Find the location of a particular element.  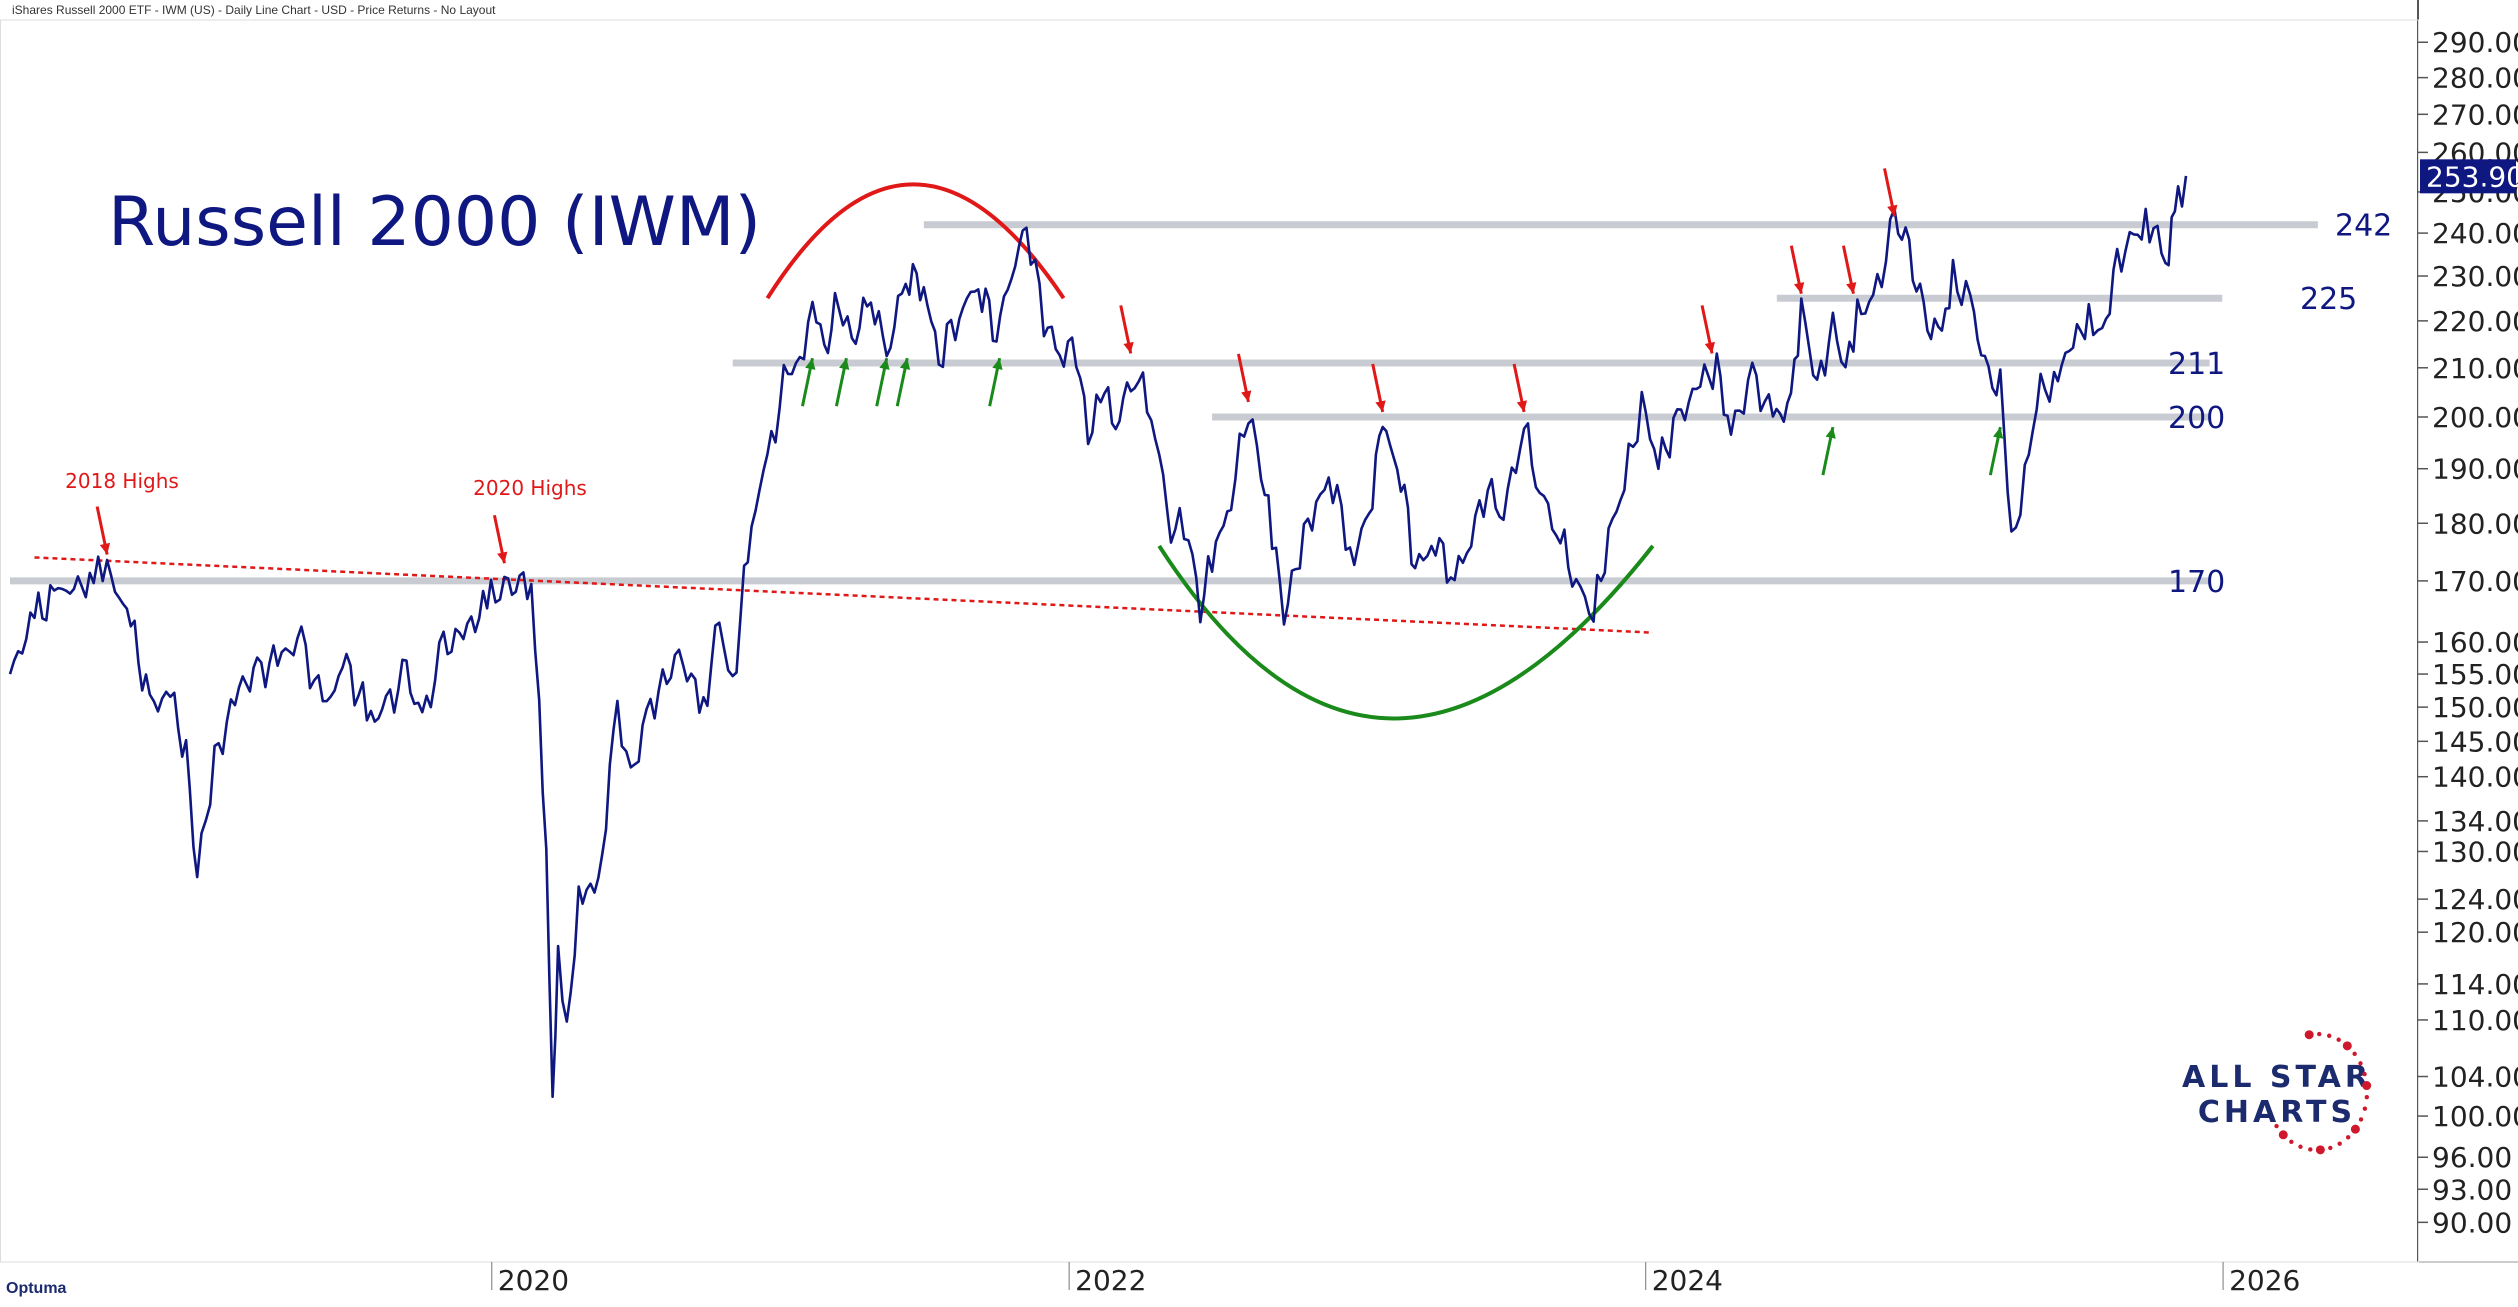

y-tick-label: 114.00 is located at coordinates (2475, 984).